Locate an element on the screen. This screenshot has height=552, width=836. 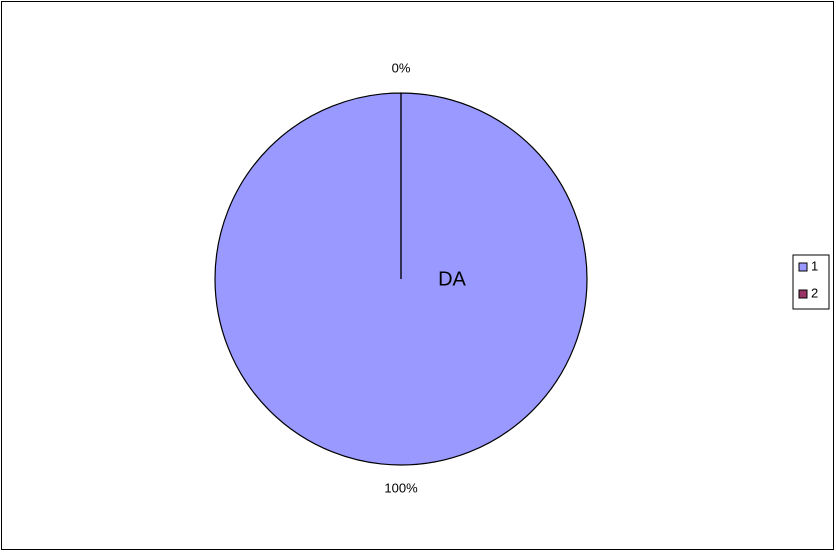
legend-label: 2 is located at coordinates (814, 292).